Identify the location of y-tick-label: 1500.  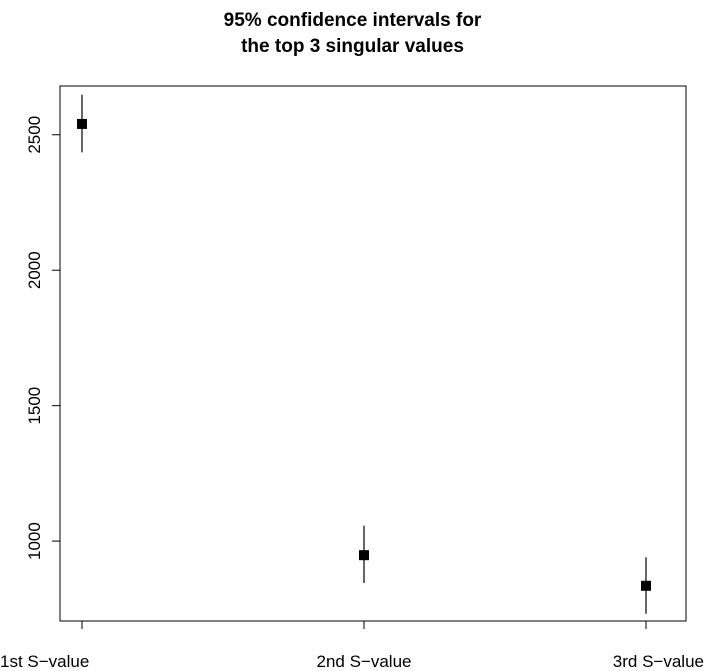
(34, 406).